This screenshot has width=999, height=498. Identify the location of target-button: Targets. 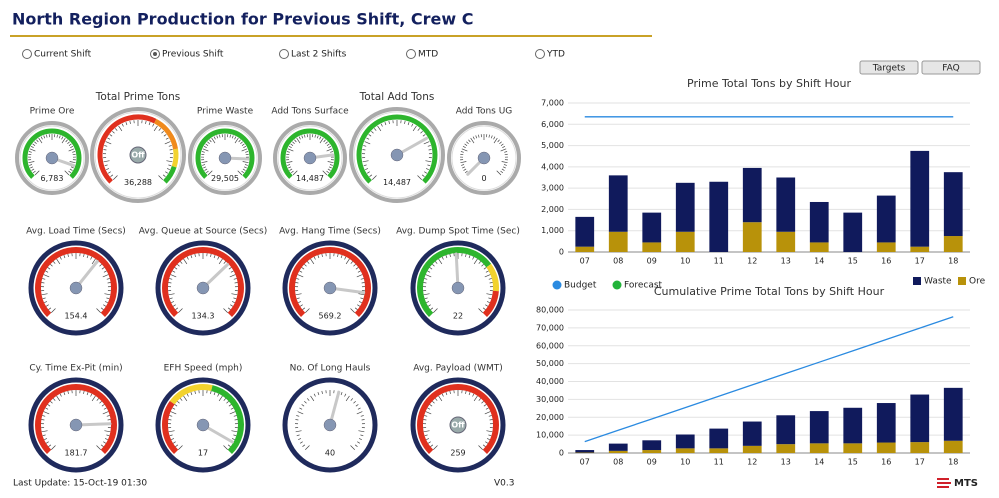
(889, 67).